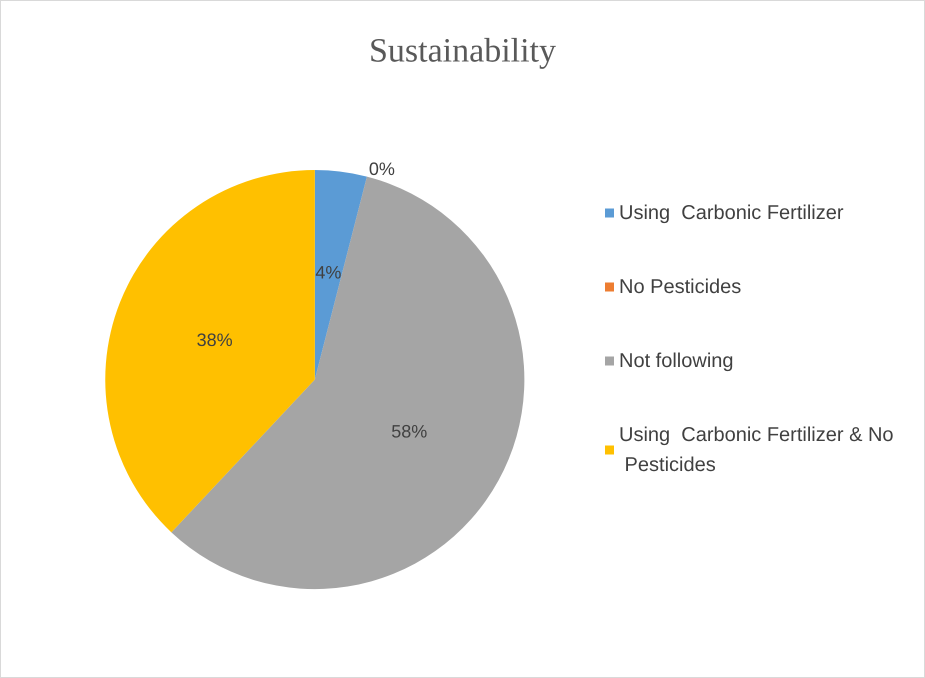 This screenshot has height=678, width=925. I want to click on chart-title: Sustainability, so click(462, 51).